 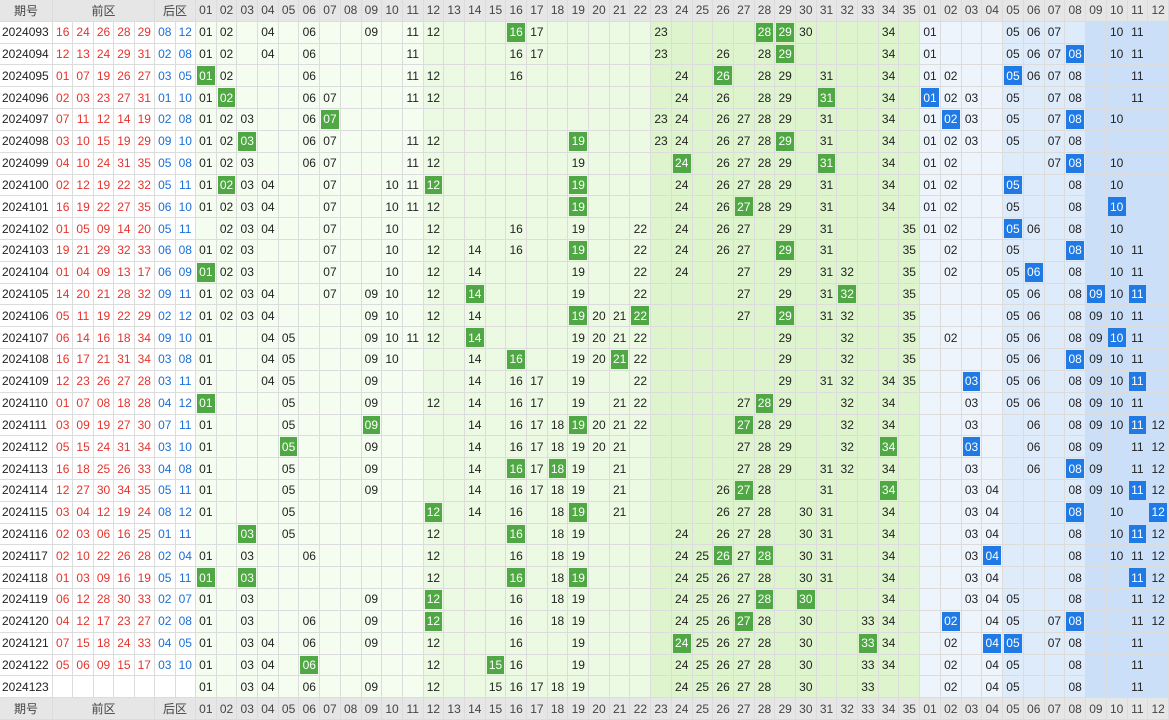 I want to click on front-zone-number: 01, so click(x=206, y=381).